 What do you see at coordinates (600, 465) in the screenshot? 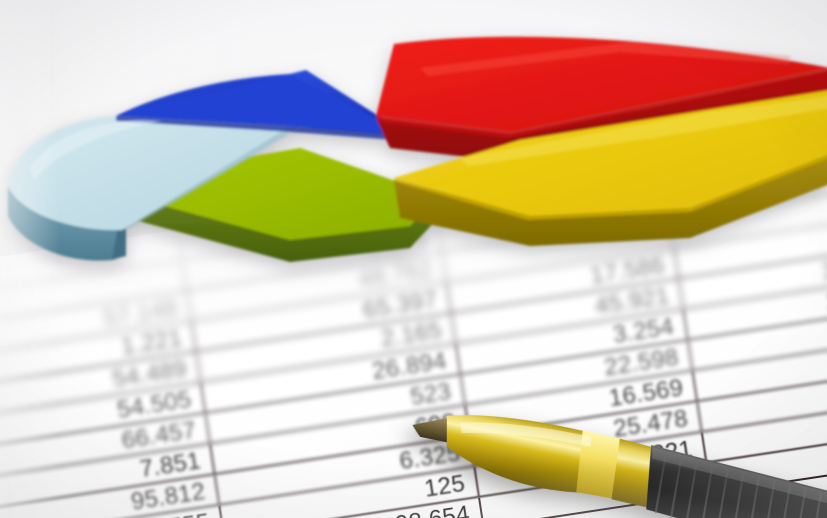
I see `pen-band` at bounding box center [600, 465].